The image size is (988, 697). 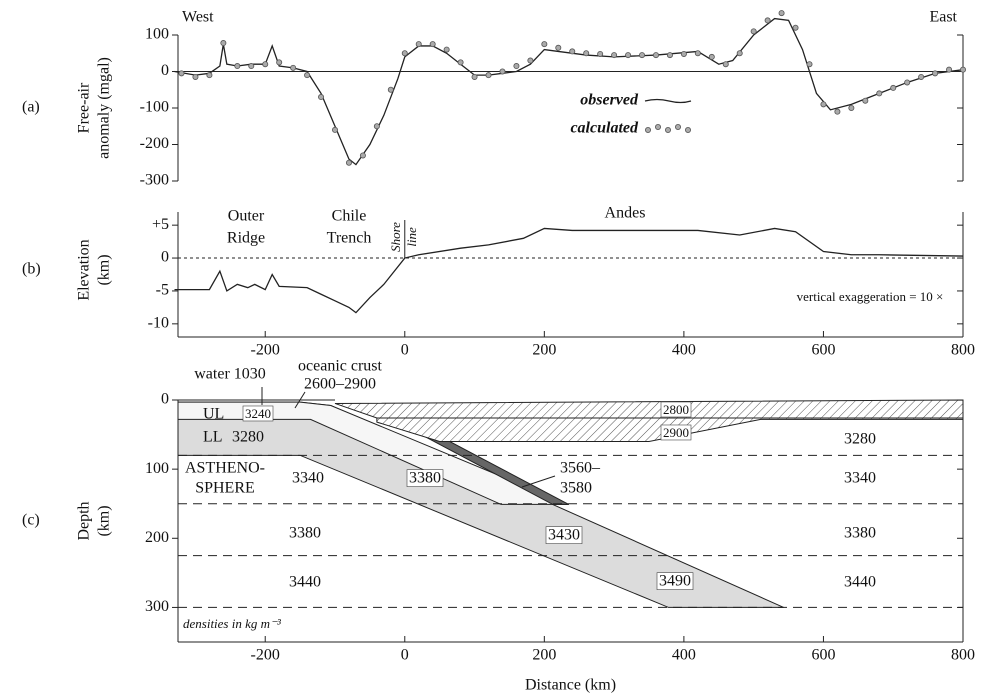 I want to click on y-axis-title-line: anomaly (mgal), so click(x=104, y=108).